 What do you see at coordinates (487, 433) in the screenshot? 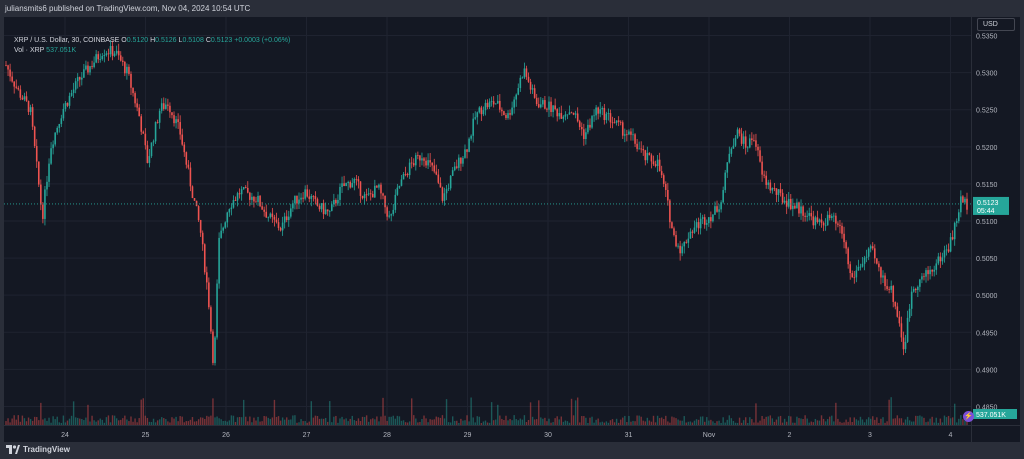
I see `time-axis: 24 25 26 27 28 29 30 31 Nov 2 3 4` at bounding box center [487, 433].